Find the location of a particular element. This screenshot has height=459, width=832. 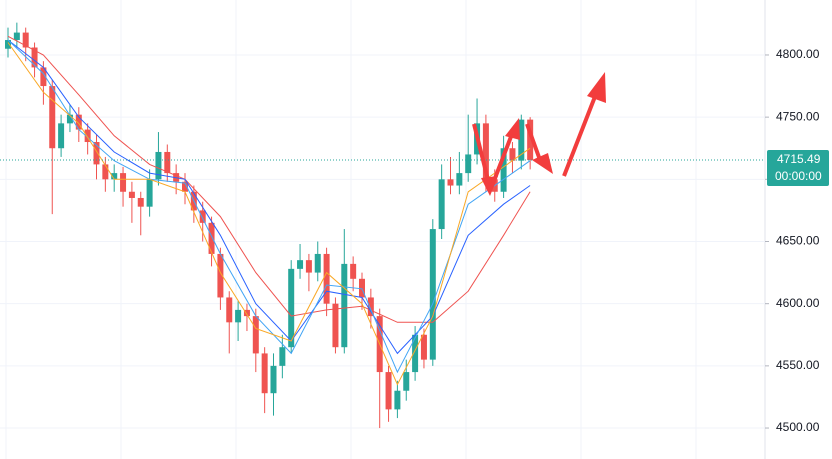

y-tick-label: 4800.00 is located at coordinates (798, 54).